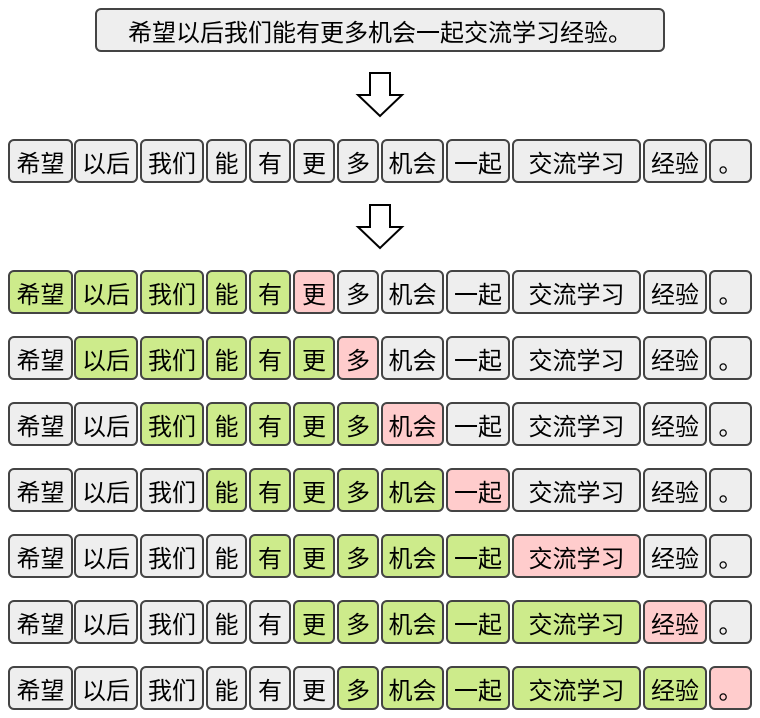 This screenshot has height=718, width=760. Describe the element at coordinates (358, 358) in the screenshot. I see `target-token: 多` at that location.